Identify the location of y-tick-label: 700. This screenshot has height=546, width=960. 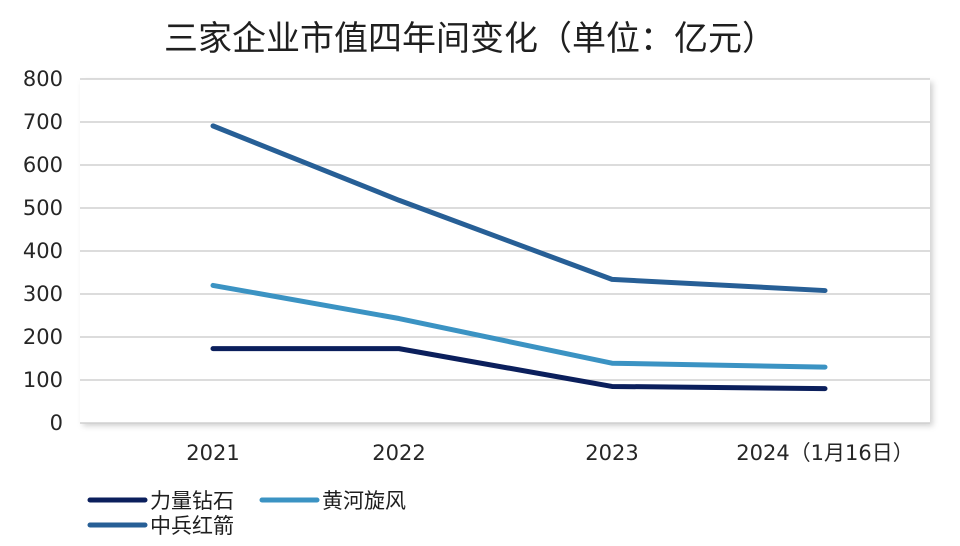
(43, 122).